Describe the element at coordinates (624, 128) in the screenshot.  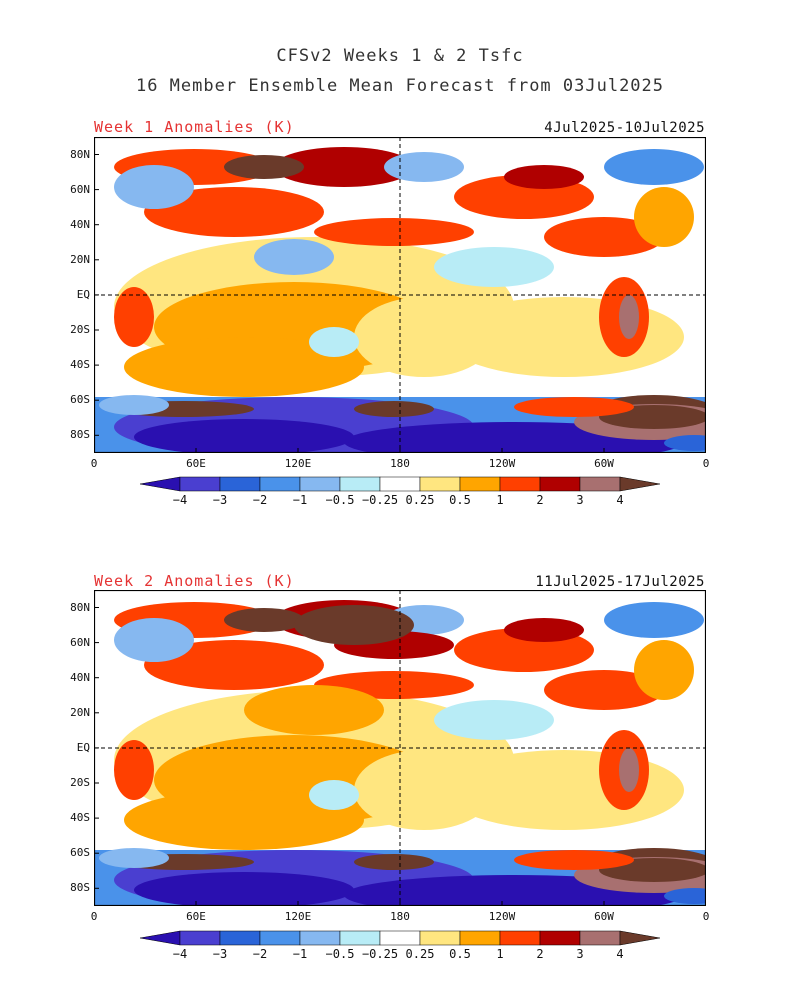
I see `panel1-dates: 4Jul2025-10Jul2025` at that location.